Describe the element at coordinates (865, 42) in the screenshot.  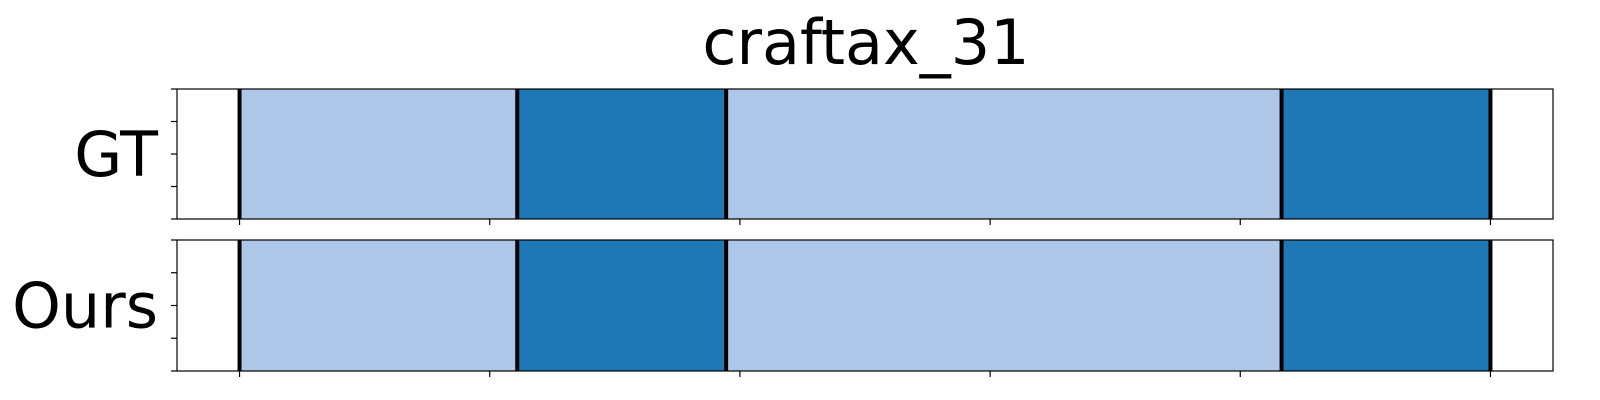
I see `chart-title: craftax_31` at that location.